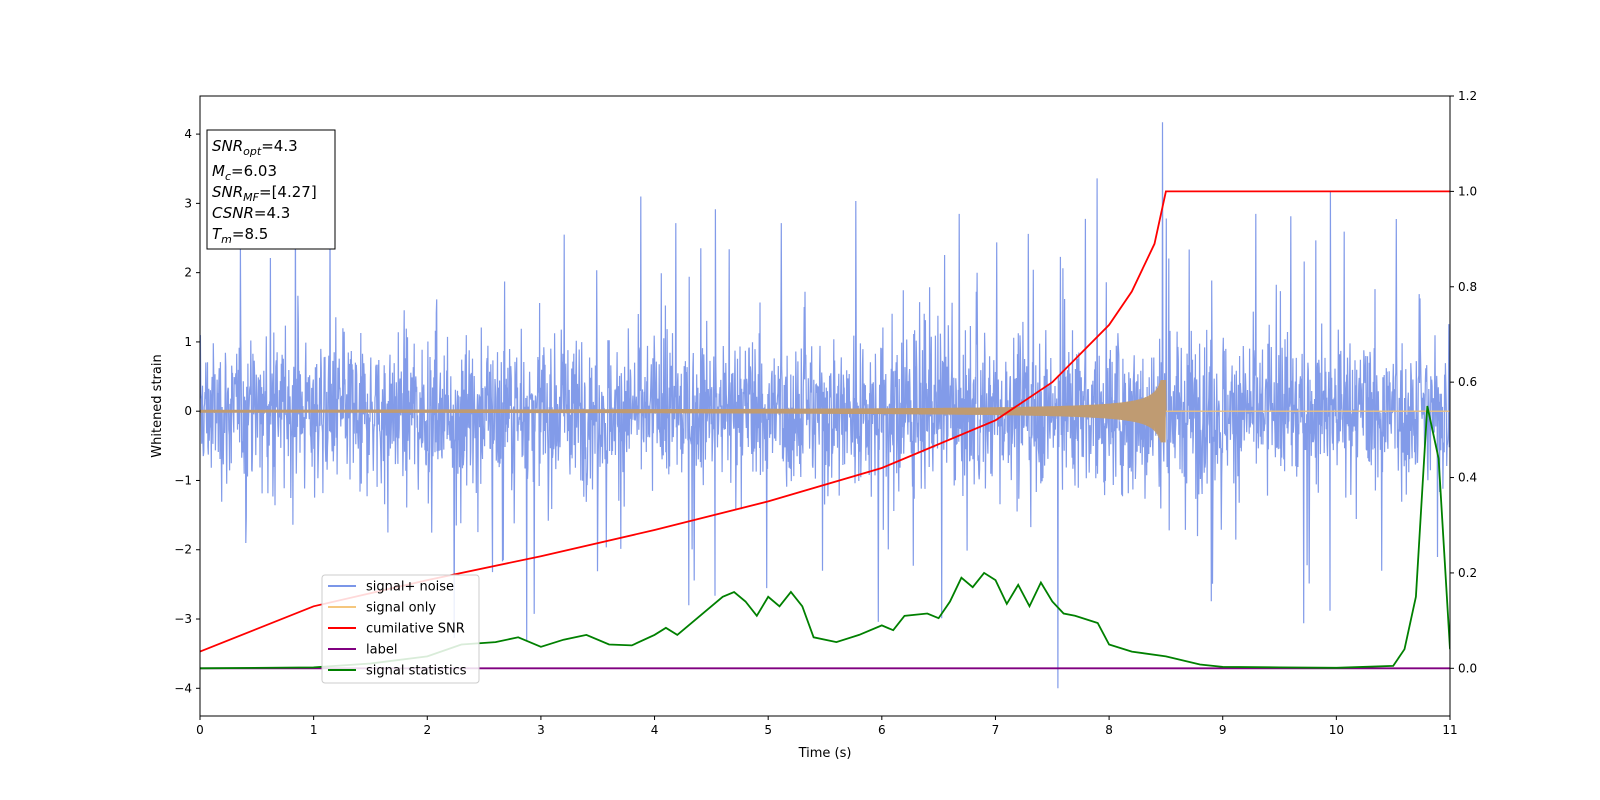 This screenshot has width=1600, height=800. I want to click on legend-frame, so click(400, 629).